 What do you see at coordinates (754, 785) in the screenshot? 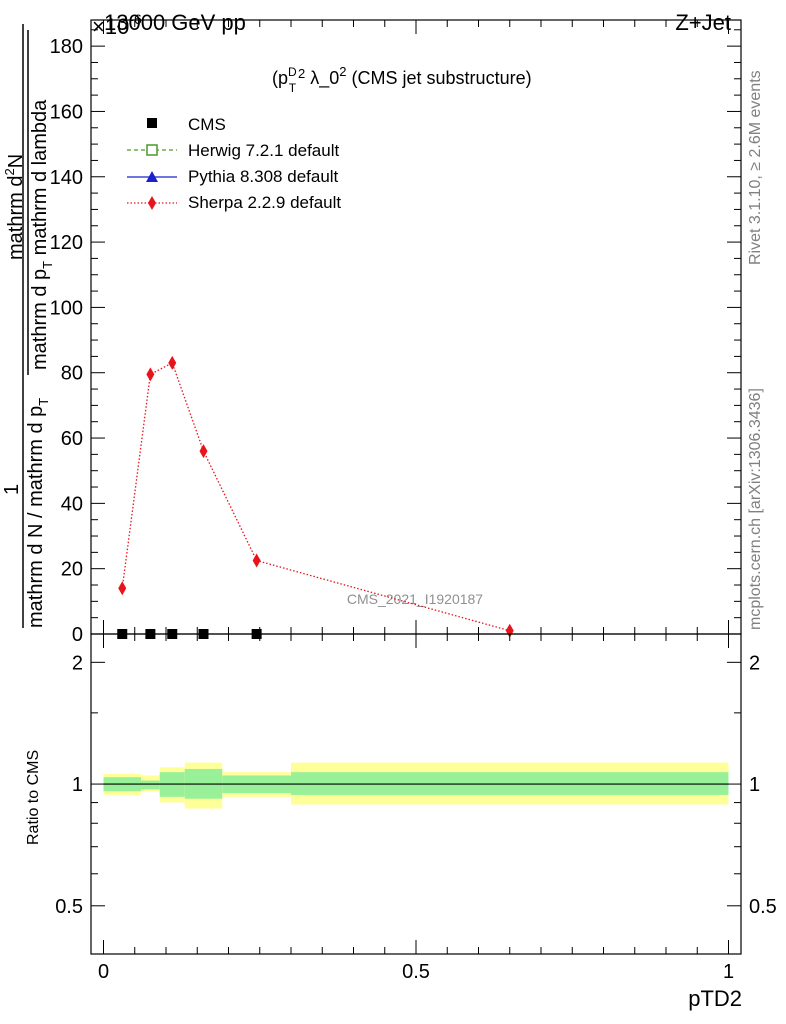
I see `ratio-ytick-label-right: 1` at bounding box center [754, 785].